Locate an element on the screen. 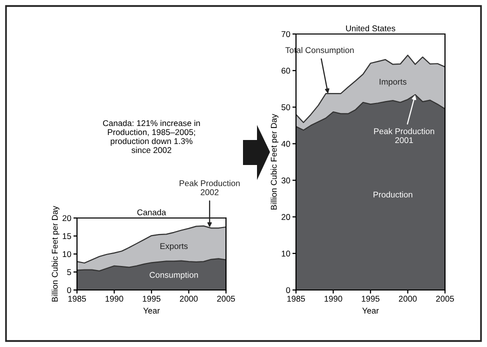 The width and height of the screenshot is (487, 347). series-label: Production is located at coordinates (393, 194).